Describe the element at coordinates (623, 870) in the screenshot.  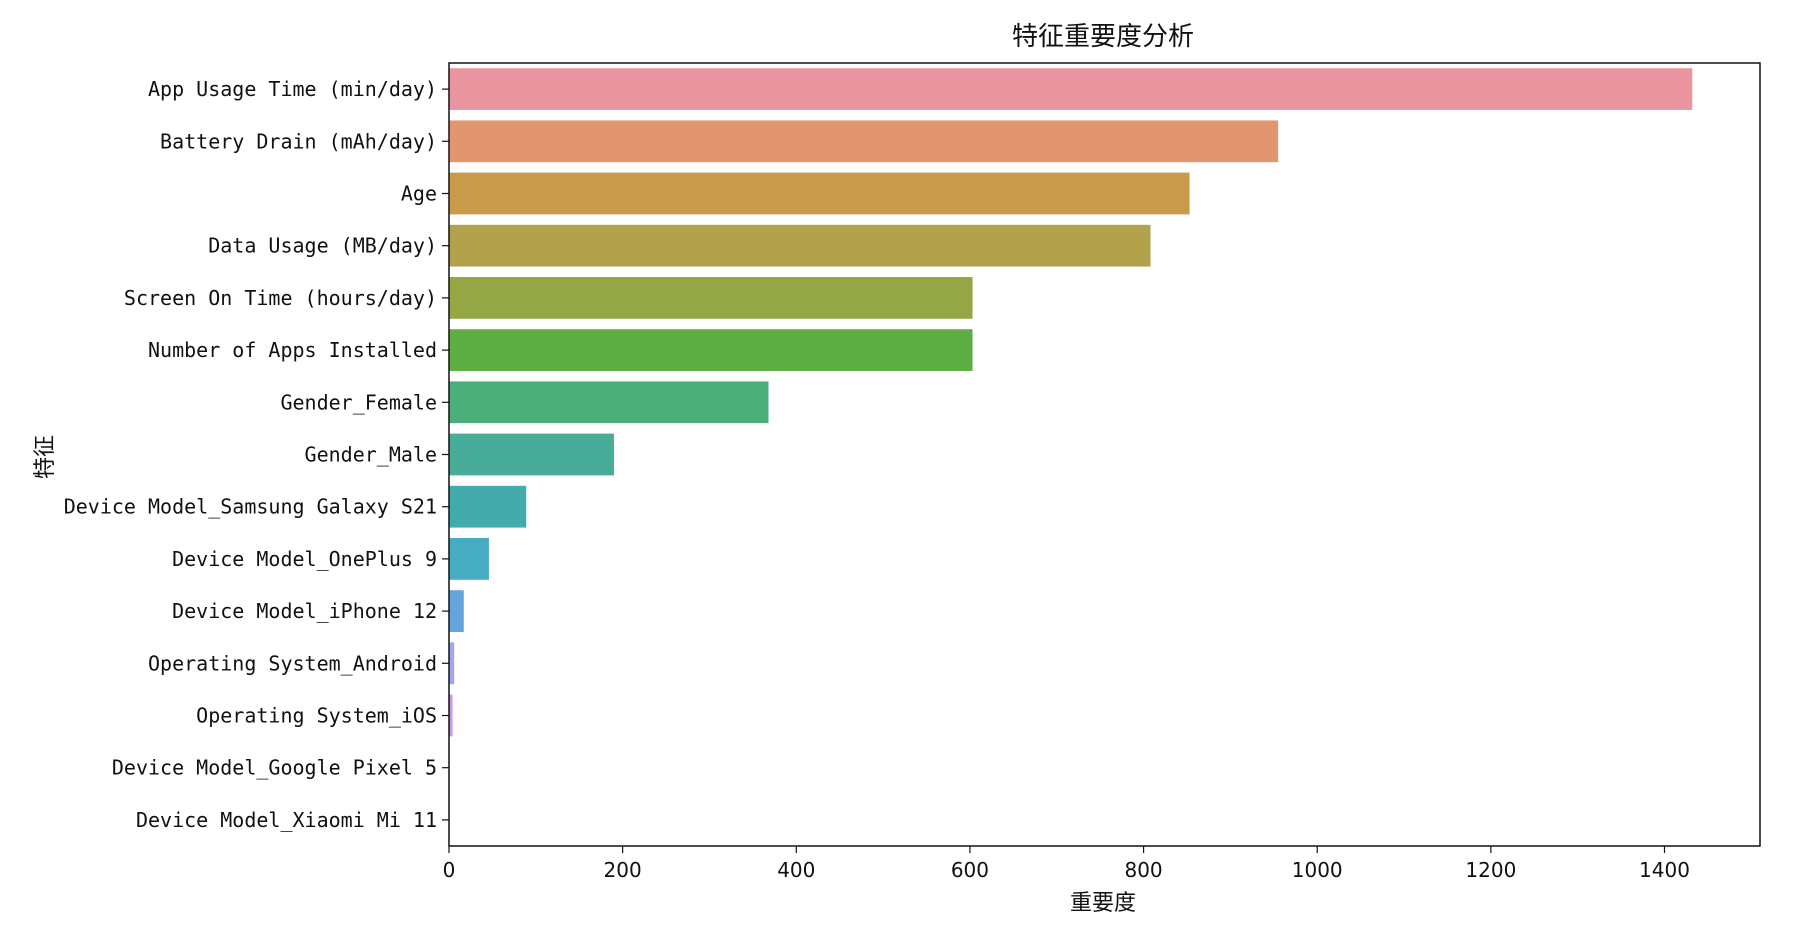
I see `x-tick-label-1: 200` at that location.